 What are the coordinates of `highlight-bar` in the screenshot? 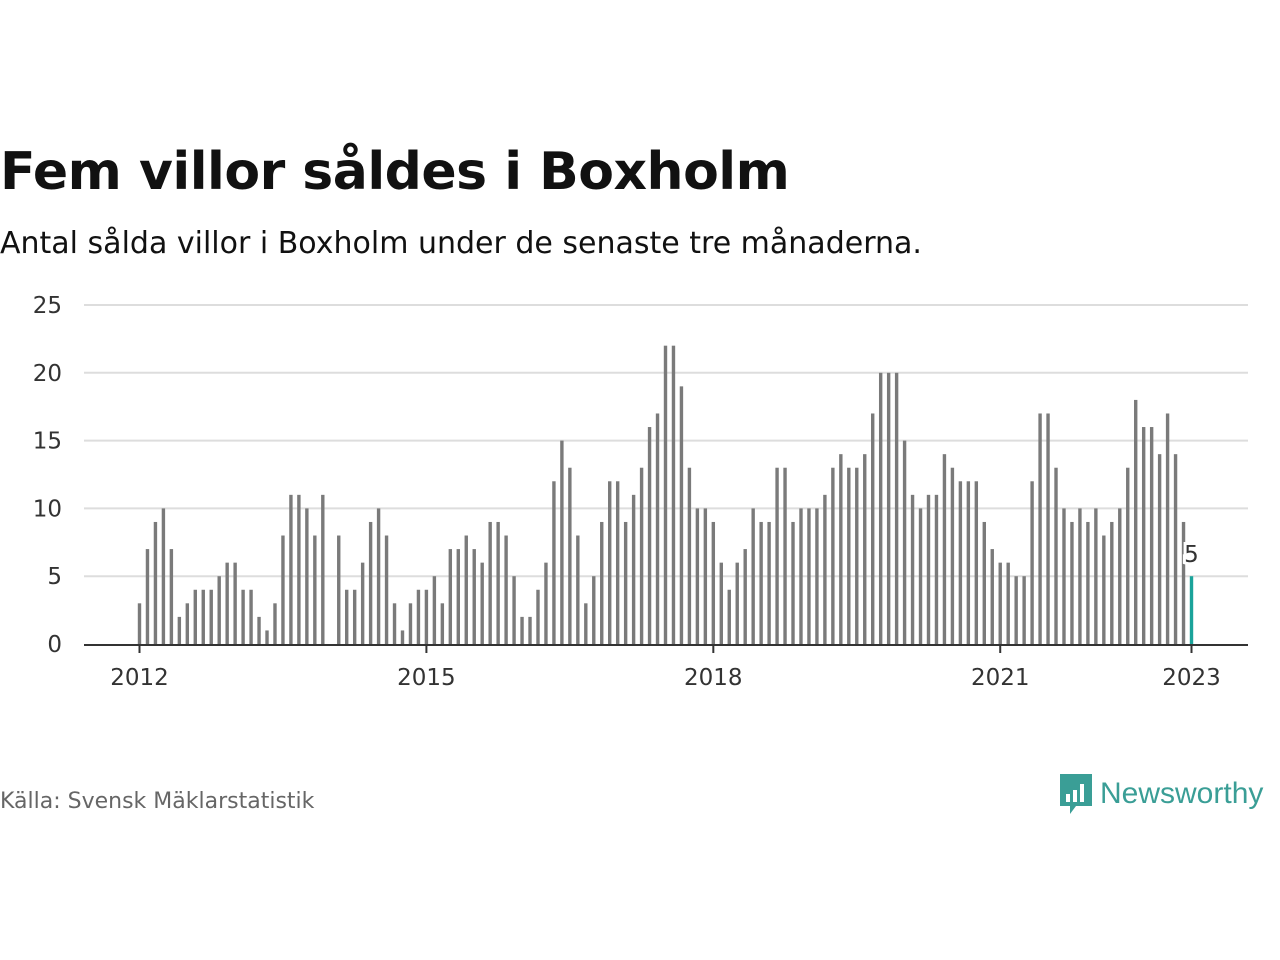 It's located at (1191, 610).